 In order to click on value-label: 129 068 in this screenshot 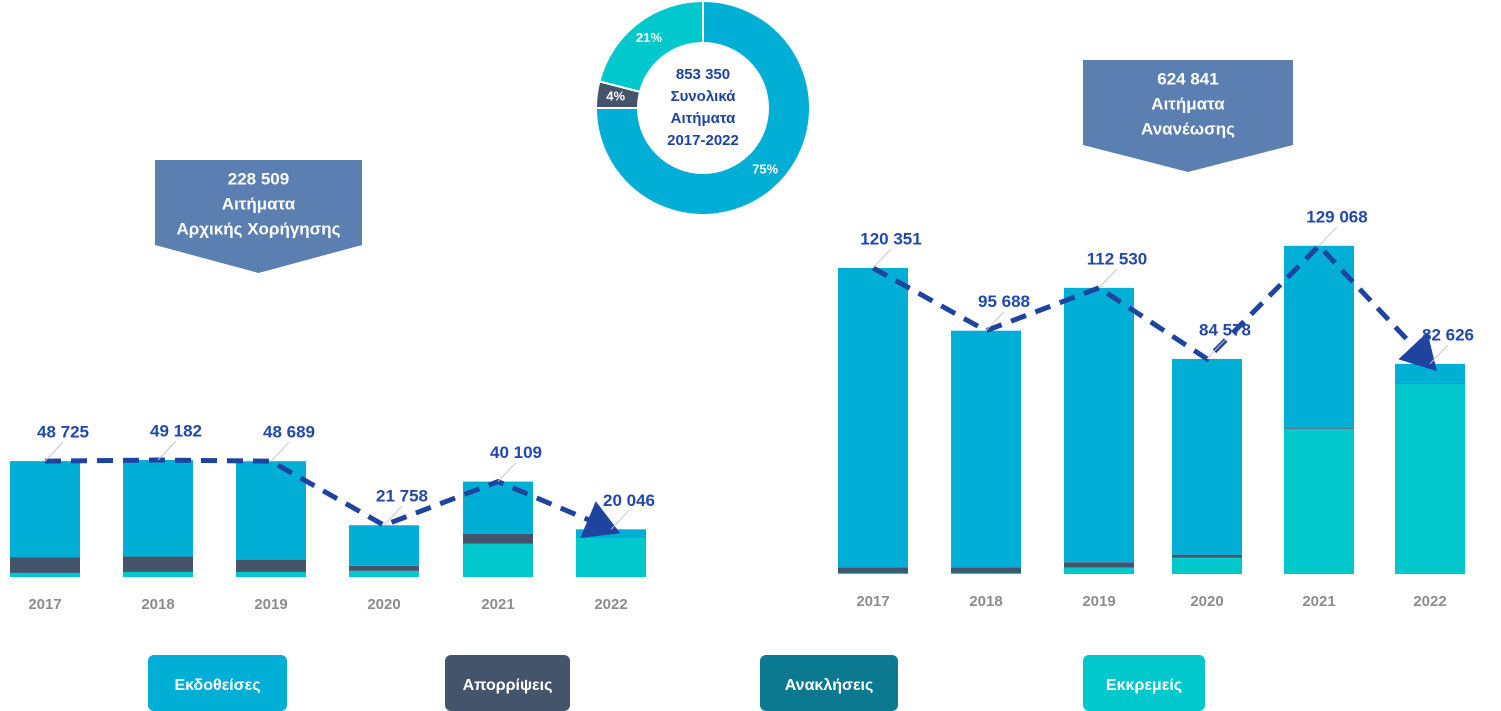, I will do `click(1336, 216)`.